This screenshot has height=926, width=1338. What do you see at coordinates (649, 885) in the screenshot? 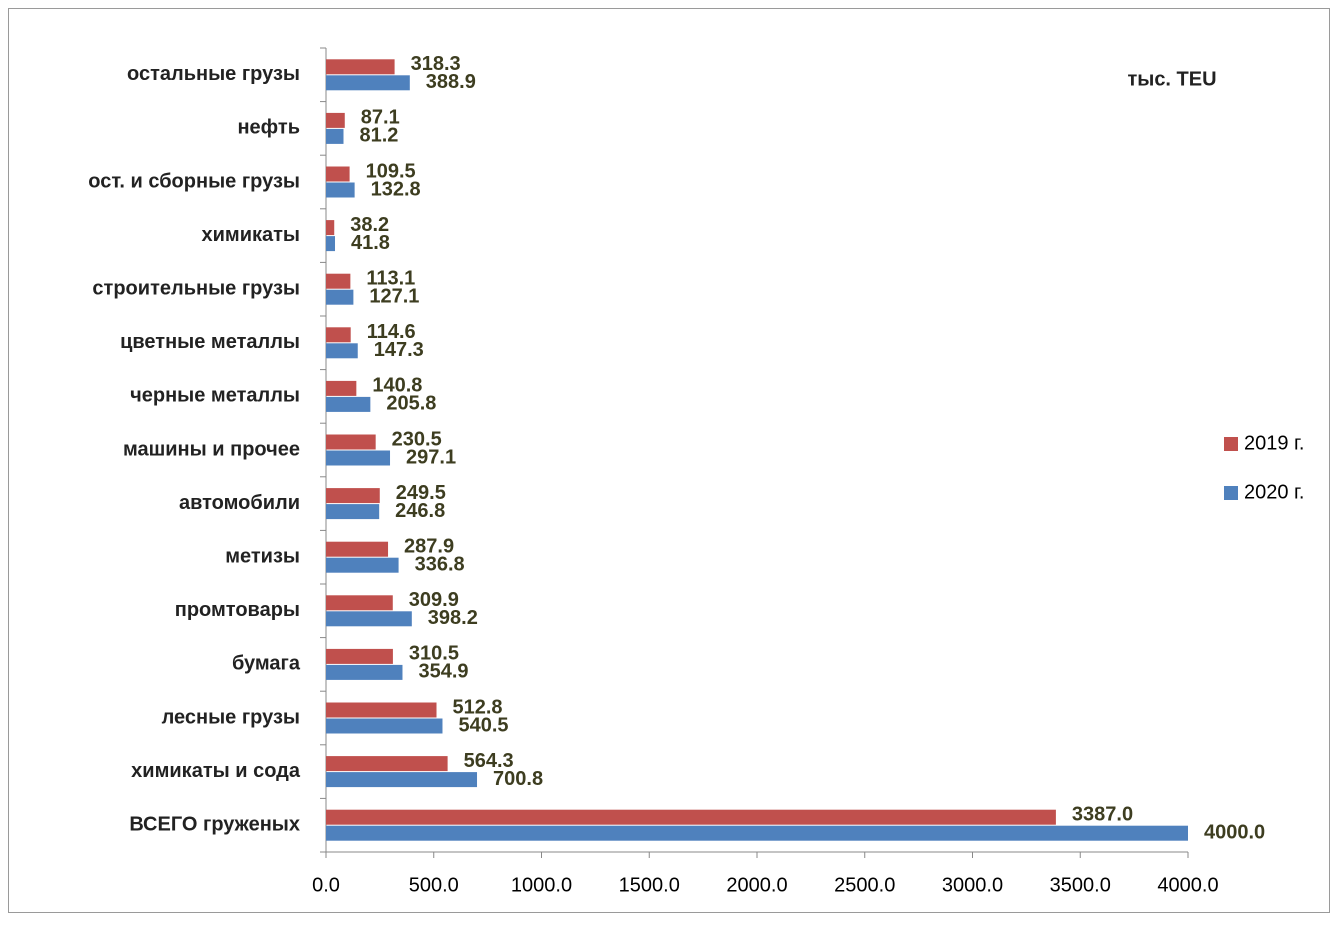
I see `x-tick-label: 1500.0` at bounding box center [649, 885].